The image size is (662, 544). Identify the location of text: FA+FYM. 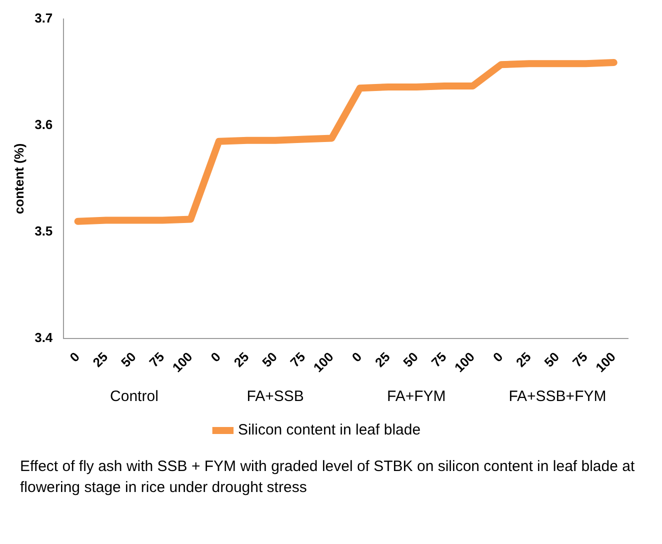
(416, 397).